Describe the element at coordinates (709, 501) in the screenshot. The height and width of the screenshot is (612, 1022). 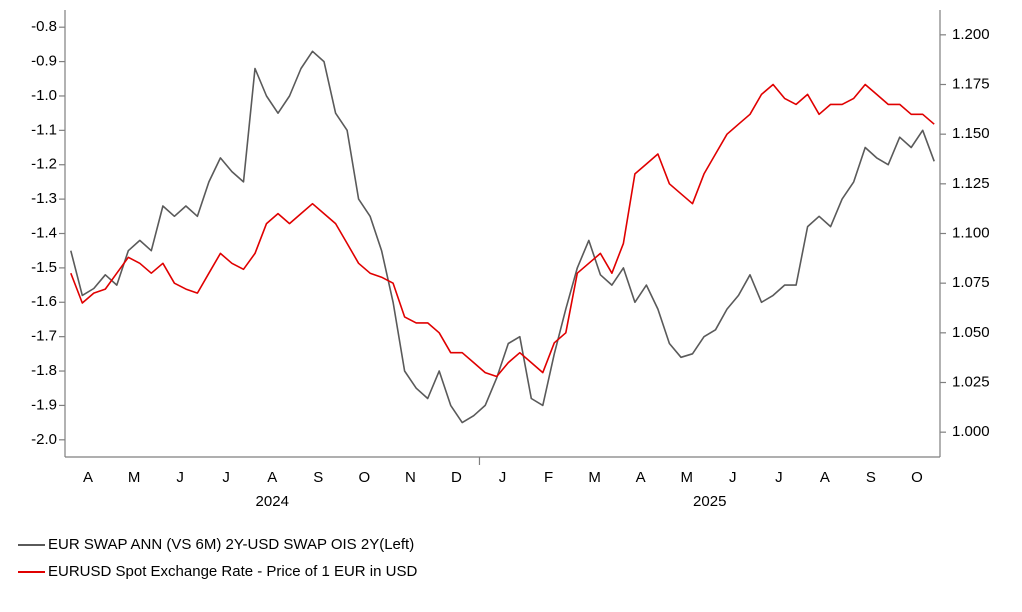
I see `year-label: 2025` at that location.